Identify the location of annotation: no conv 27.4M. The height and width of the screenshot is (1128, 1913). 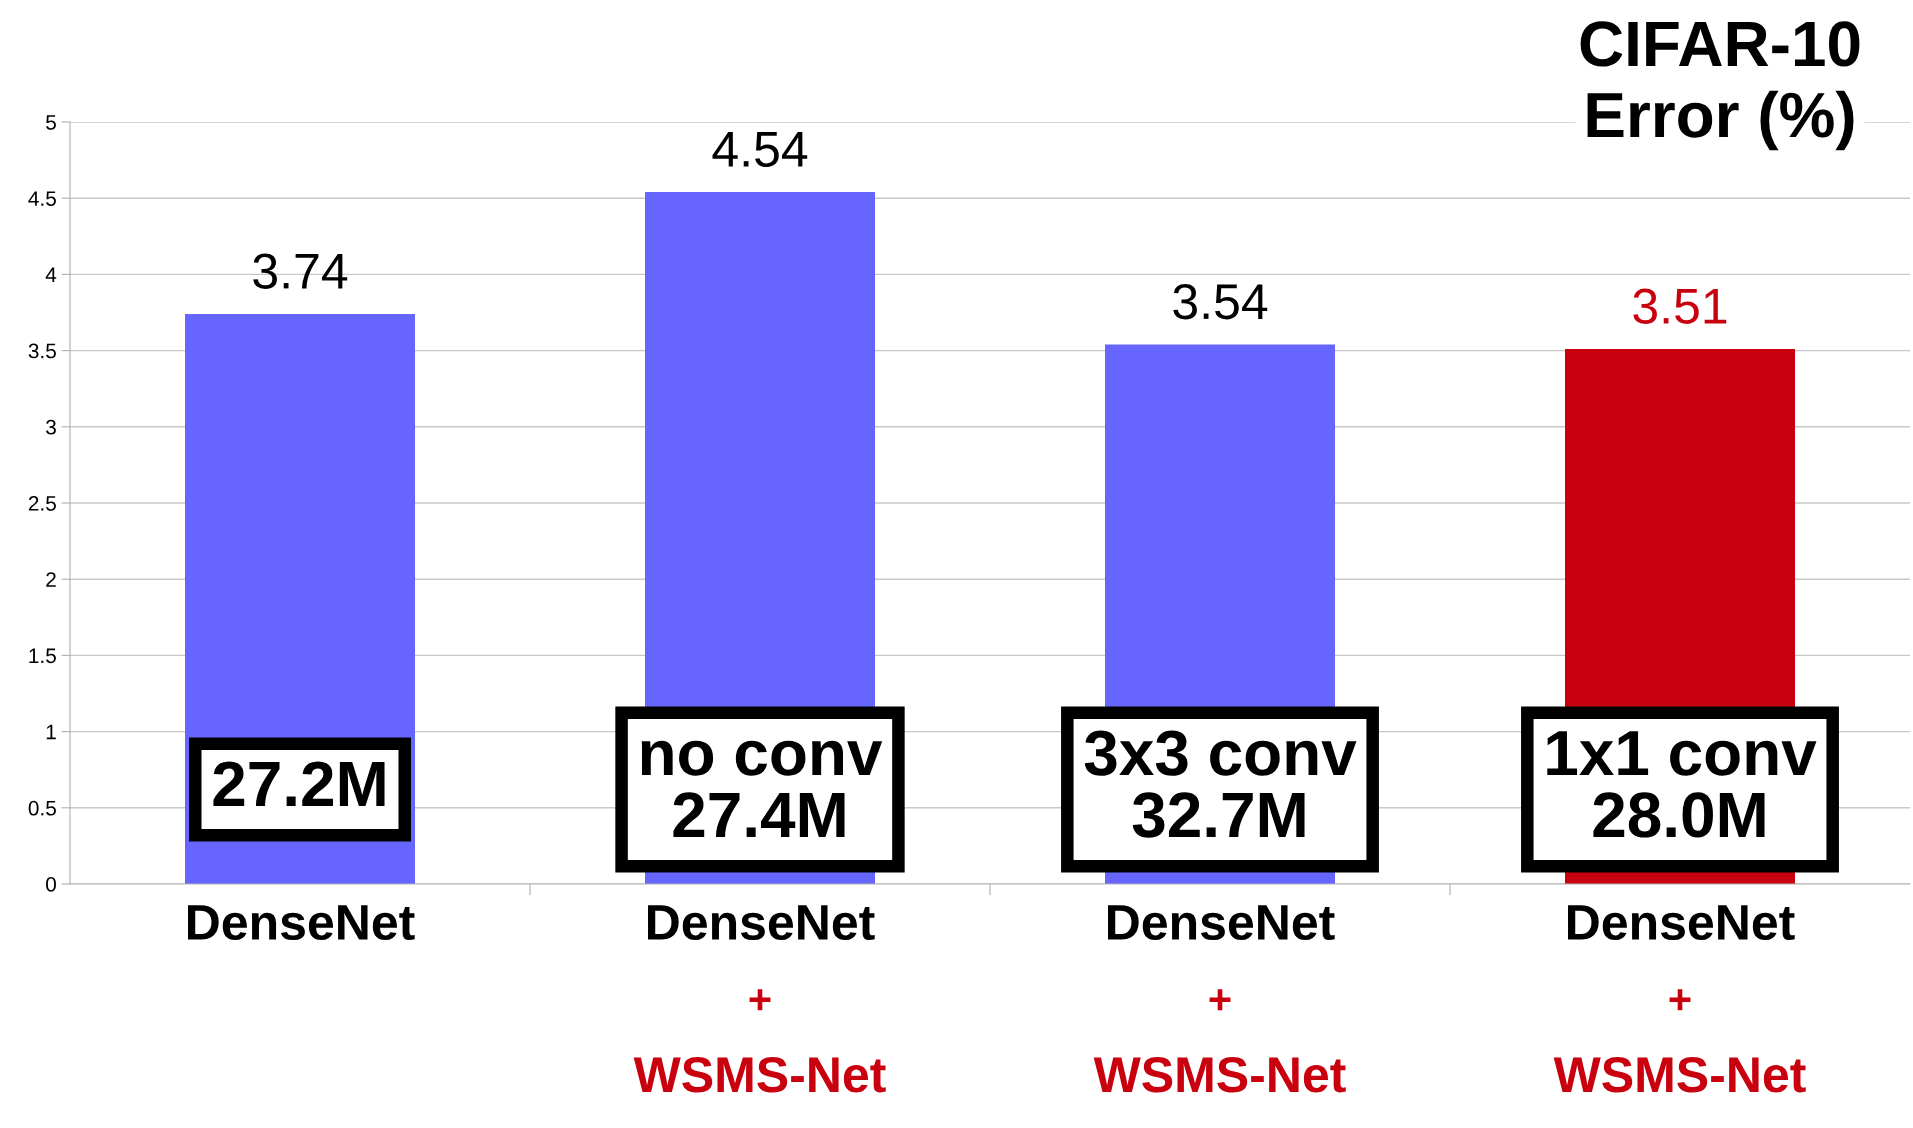
(762, 788).